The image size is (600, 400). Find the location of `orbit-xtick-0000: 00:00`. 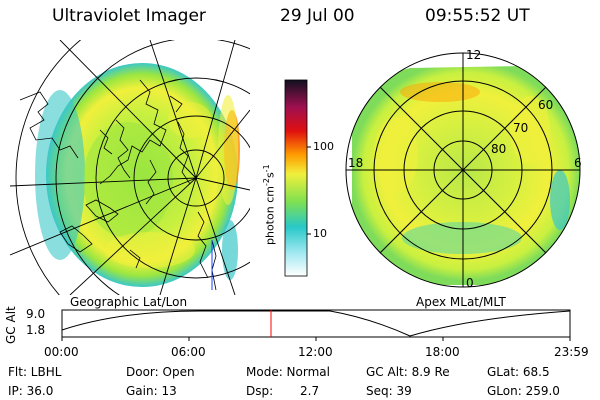

orbit-xtick-0000: 00:00 is located at coordinates (61, 352).